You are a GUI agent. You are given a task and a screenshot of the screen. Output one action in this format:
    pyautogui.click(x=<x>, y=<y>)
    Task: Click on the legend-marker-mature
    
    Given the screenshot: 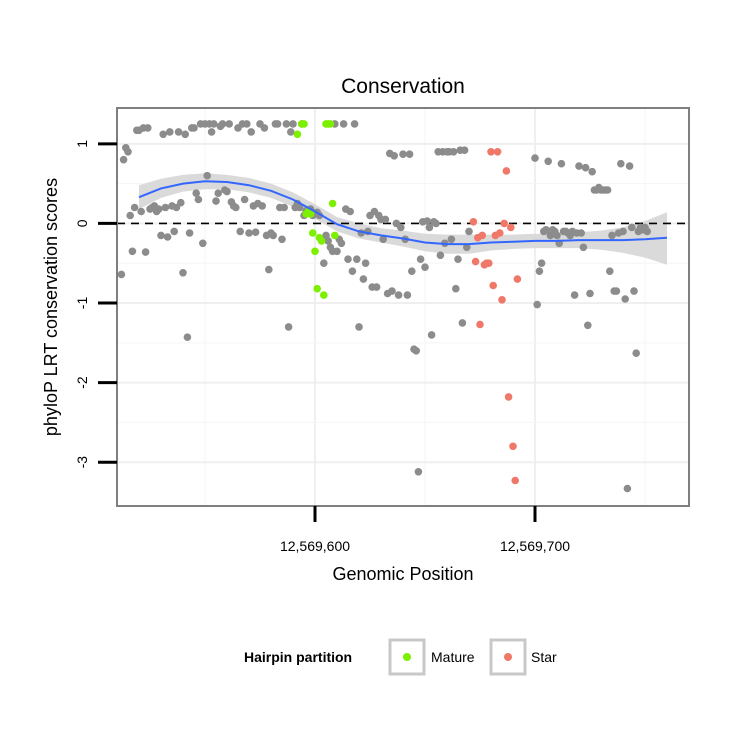 What is the action you would take?
    pyautogui.click(x=407, y=657)
    